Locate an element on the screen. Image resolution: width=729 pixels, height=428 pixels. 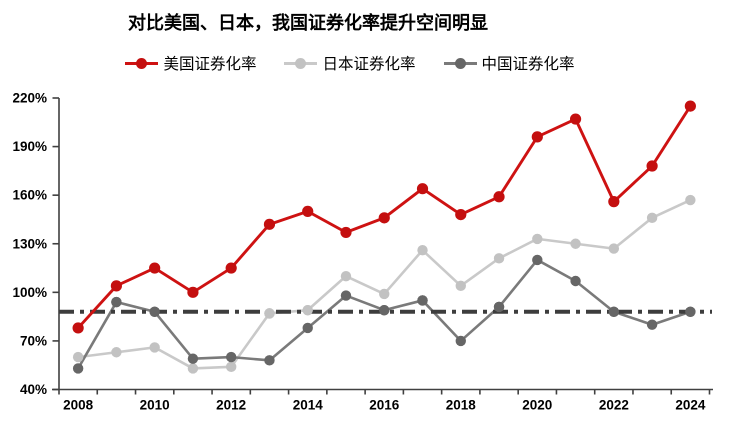
y-tick-label: 100% is located at coordinates (29, 292).